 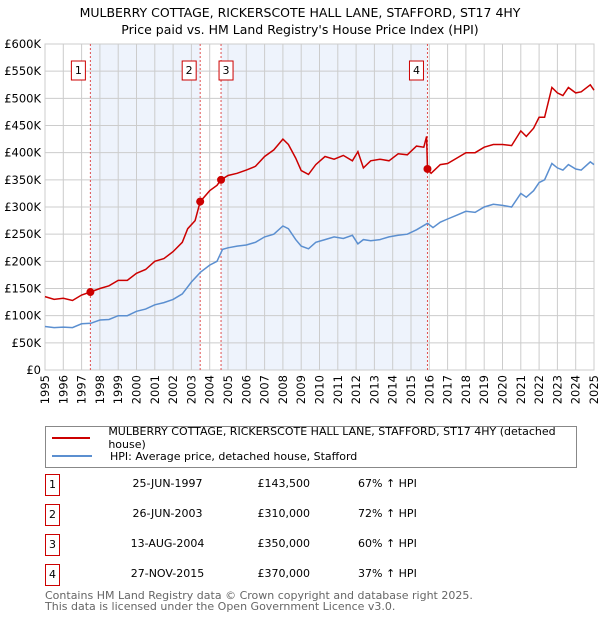 I want to click on x-tick-label: 2000, so click(x=137, y=389).